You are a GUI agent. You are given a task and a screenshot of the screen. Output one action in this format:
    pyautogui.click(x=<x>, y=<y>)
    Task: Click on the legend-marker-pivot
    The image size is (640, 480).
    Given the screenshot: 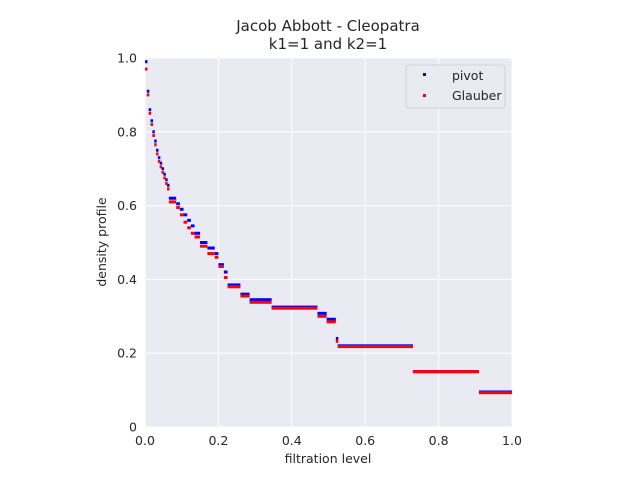 What is the action you would take?
    pyautogui.click(x=424, y=74)
    